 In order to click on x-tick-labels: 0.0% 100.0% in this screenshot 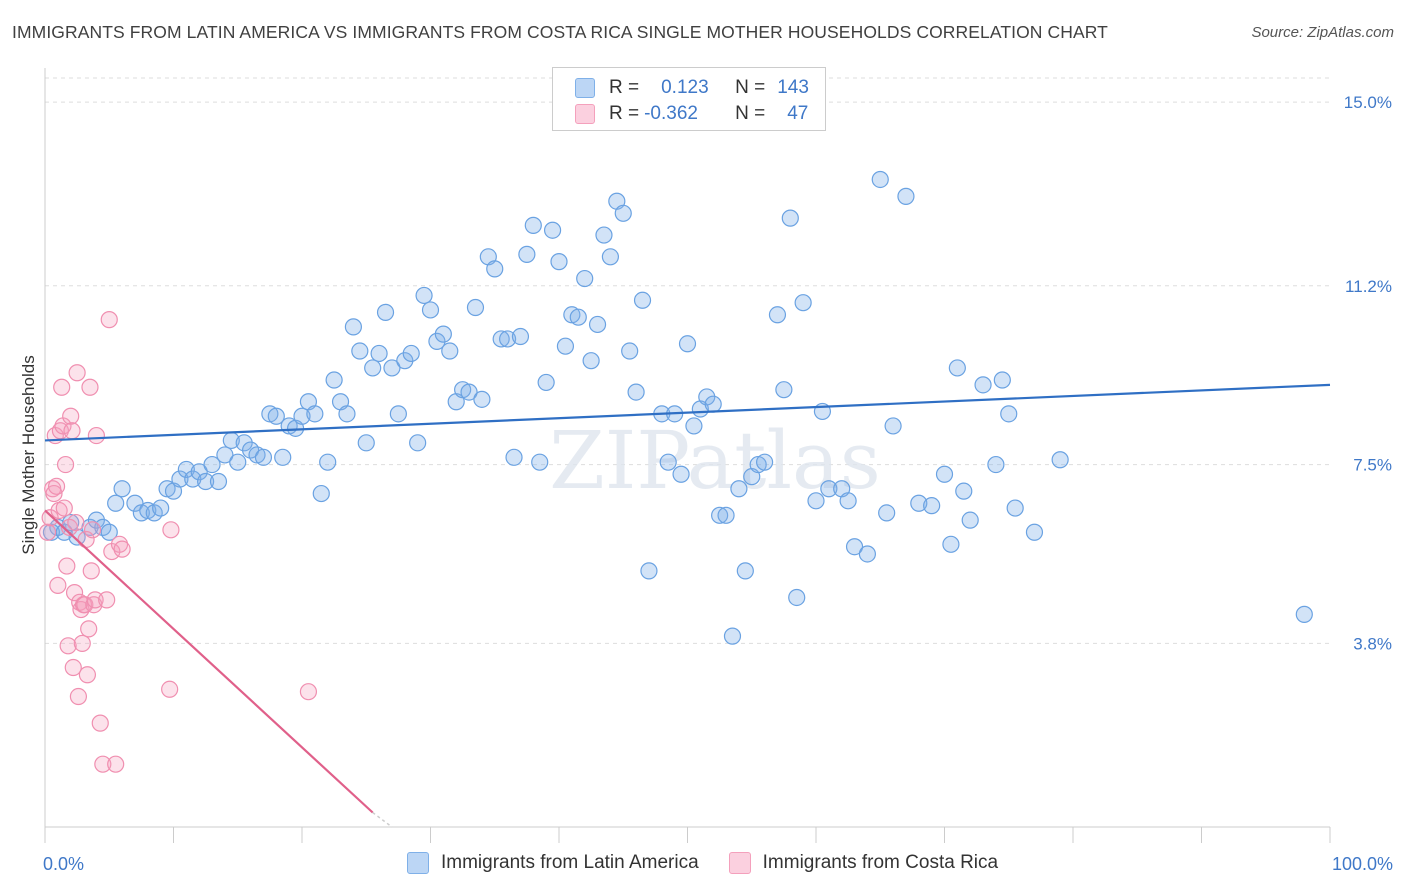, I will do `click(718, 864)`.